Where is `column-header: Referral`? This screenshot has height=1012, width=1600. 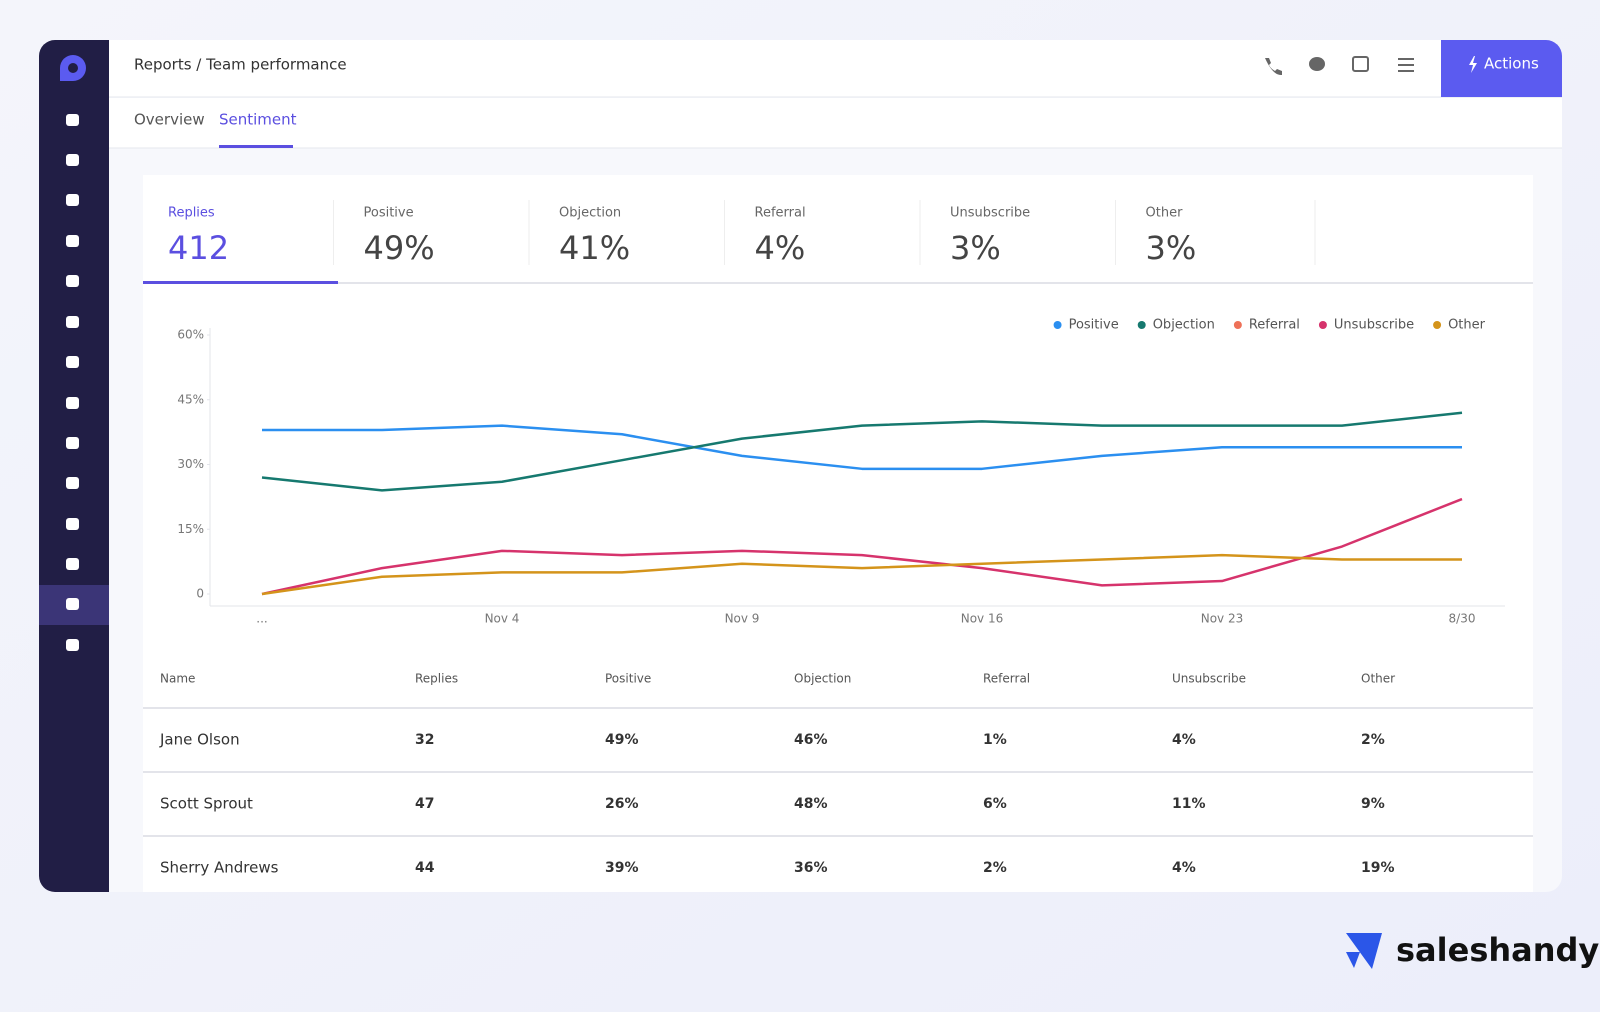
column-header: Referral is located at coordinates (1006, 679).